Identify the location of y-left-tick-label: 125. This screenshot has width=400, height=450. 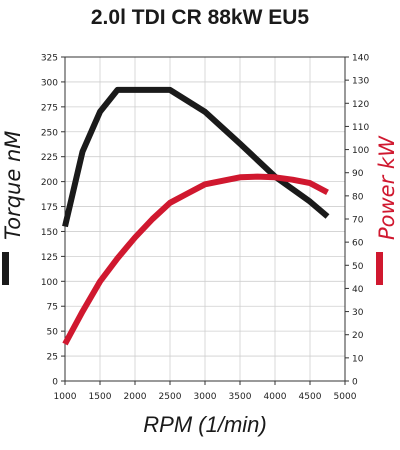
(49, 258).